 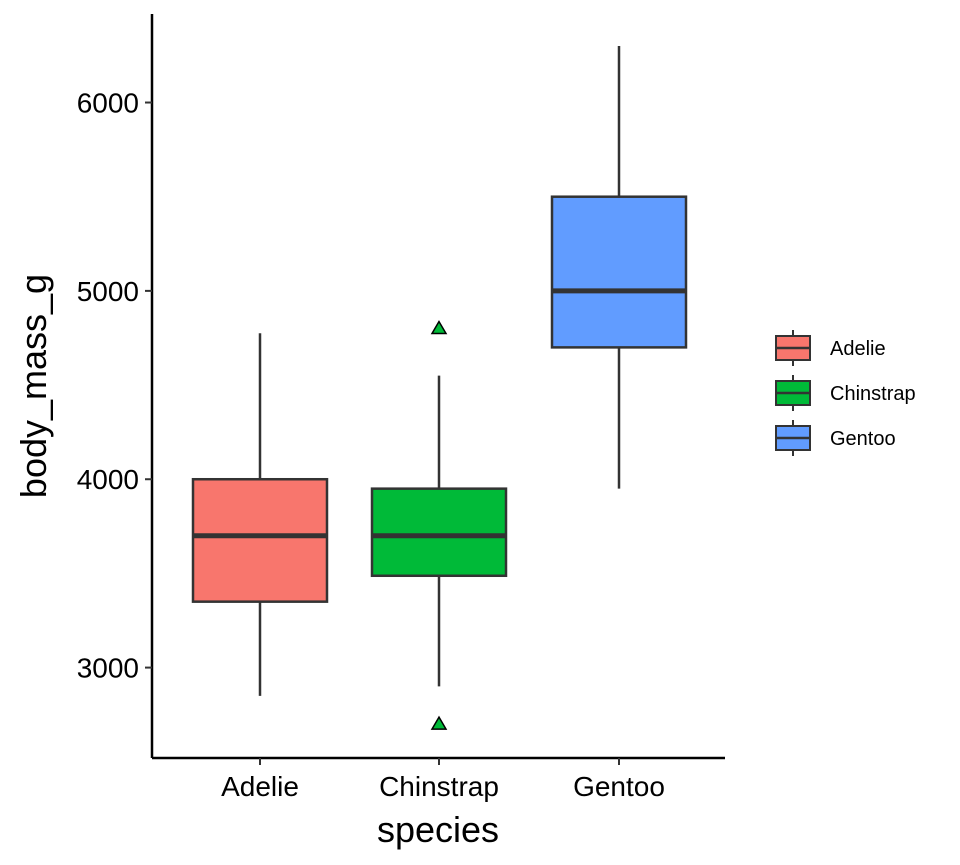 I want to click on y-tick-label: 4000, so click(x=108, y=479).